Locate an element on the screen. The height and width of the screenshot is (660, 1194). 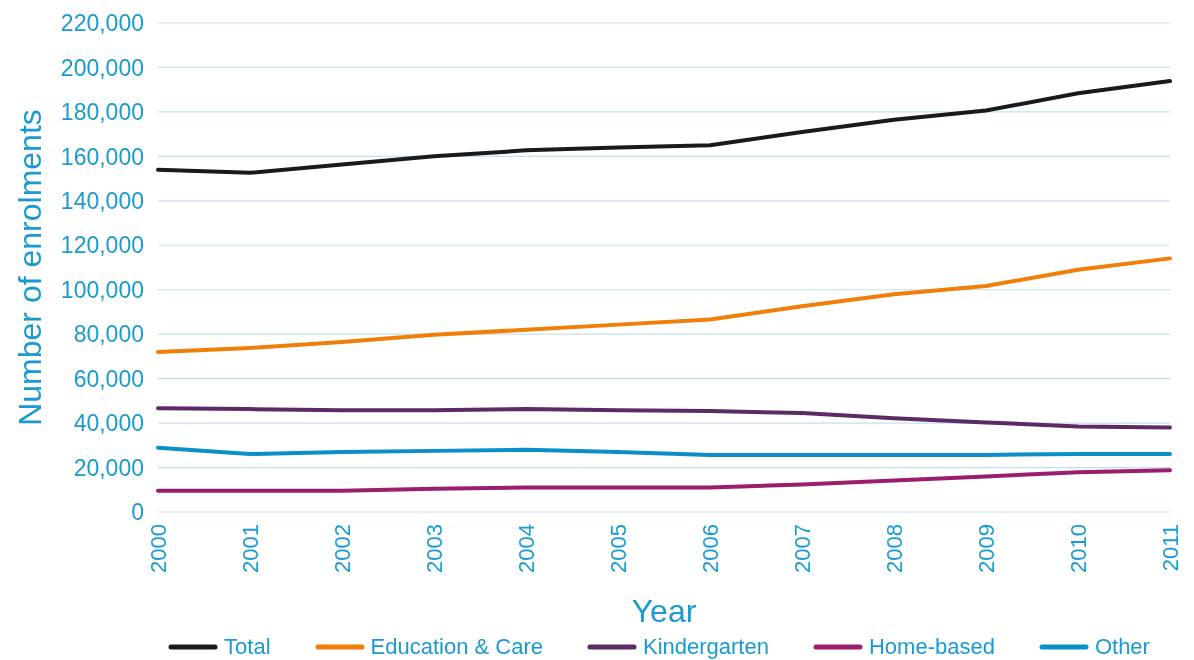
x-tick-label: 2010 is located at coordinates (1078, 548).